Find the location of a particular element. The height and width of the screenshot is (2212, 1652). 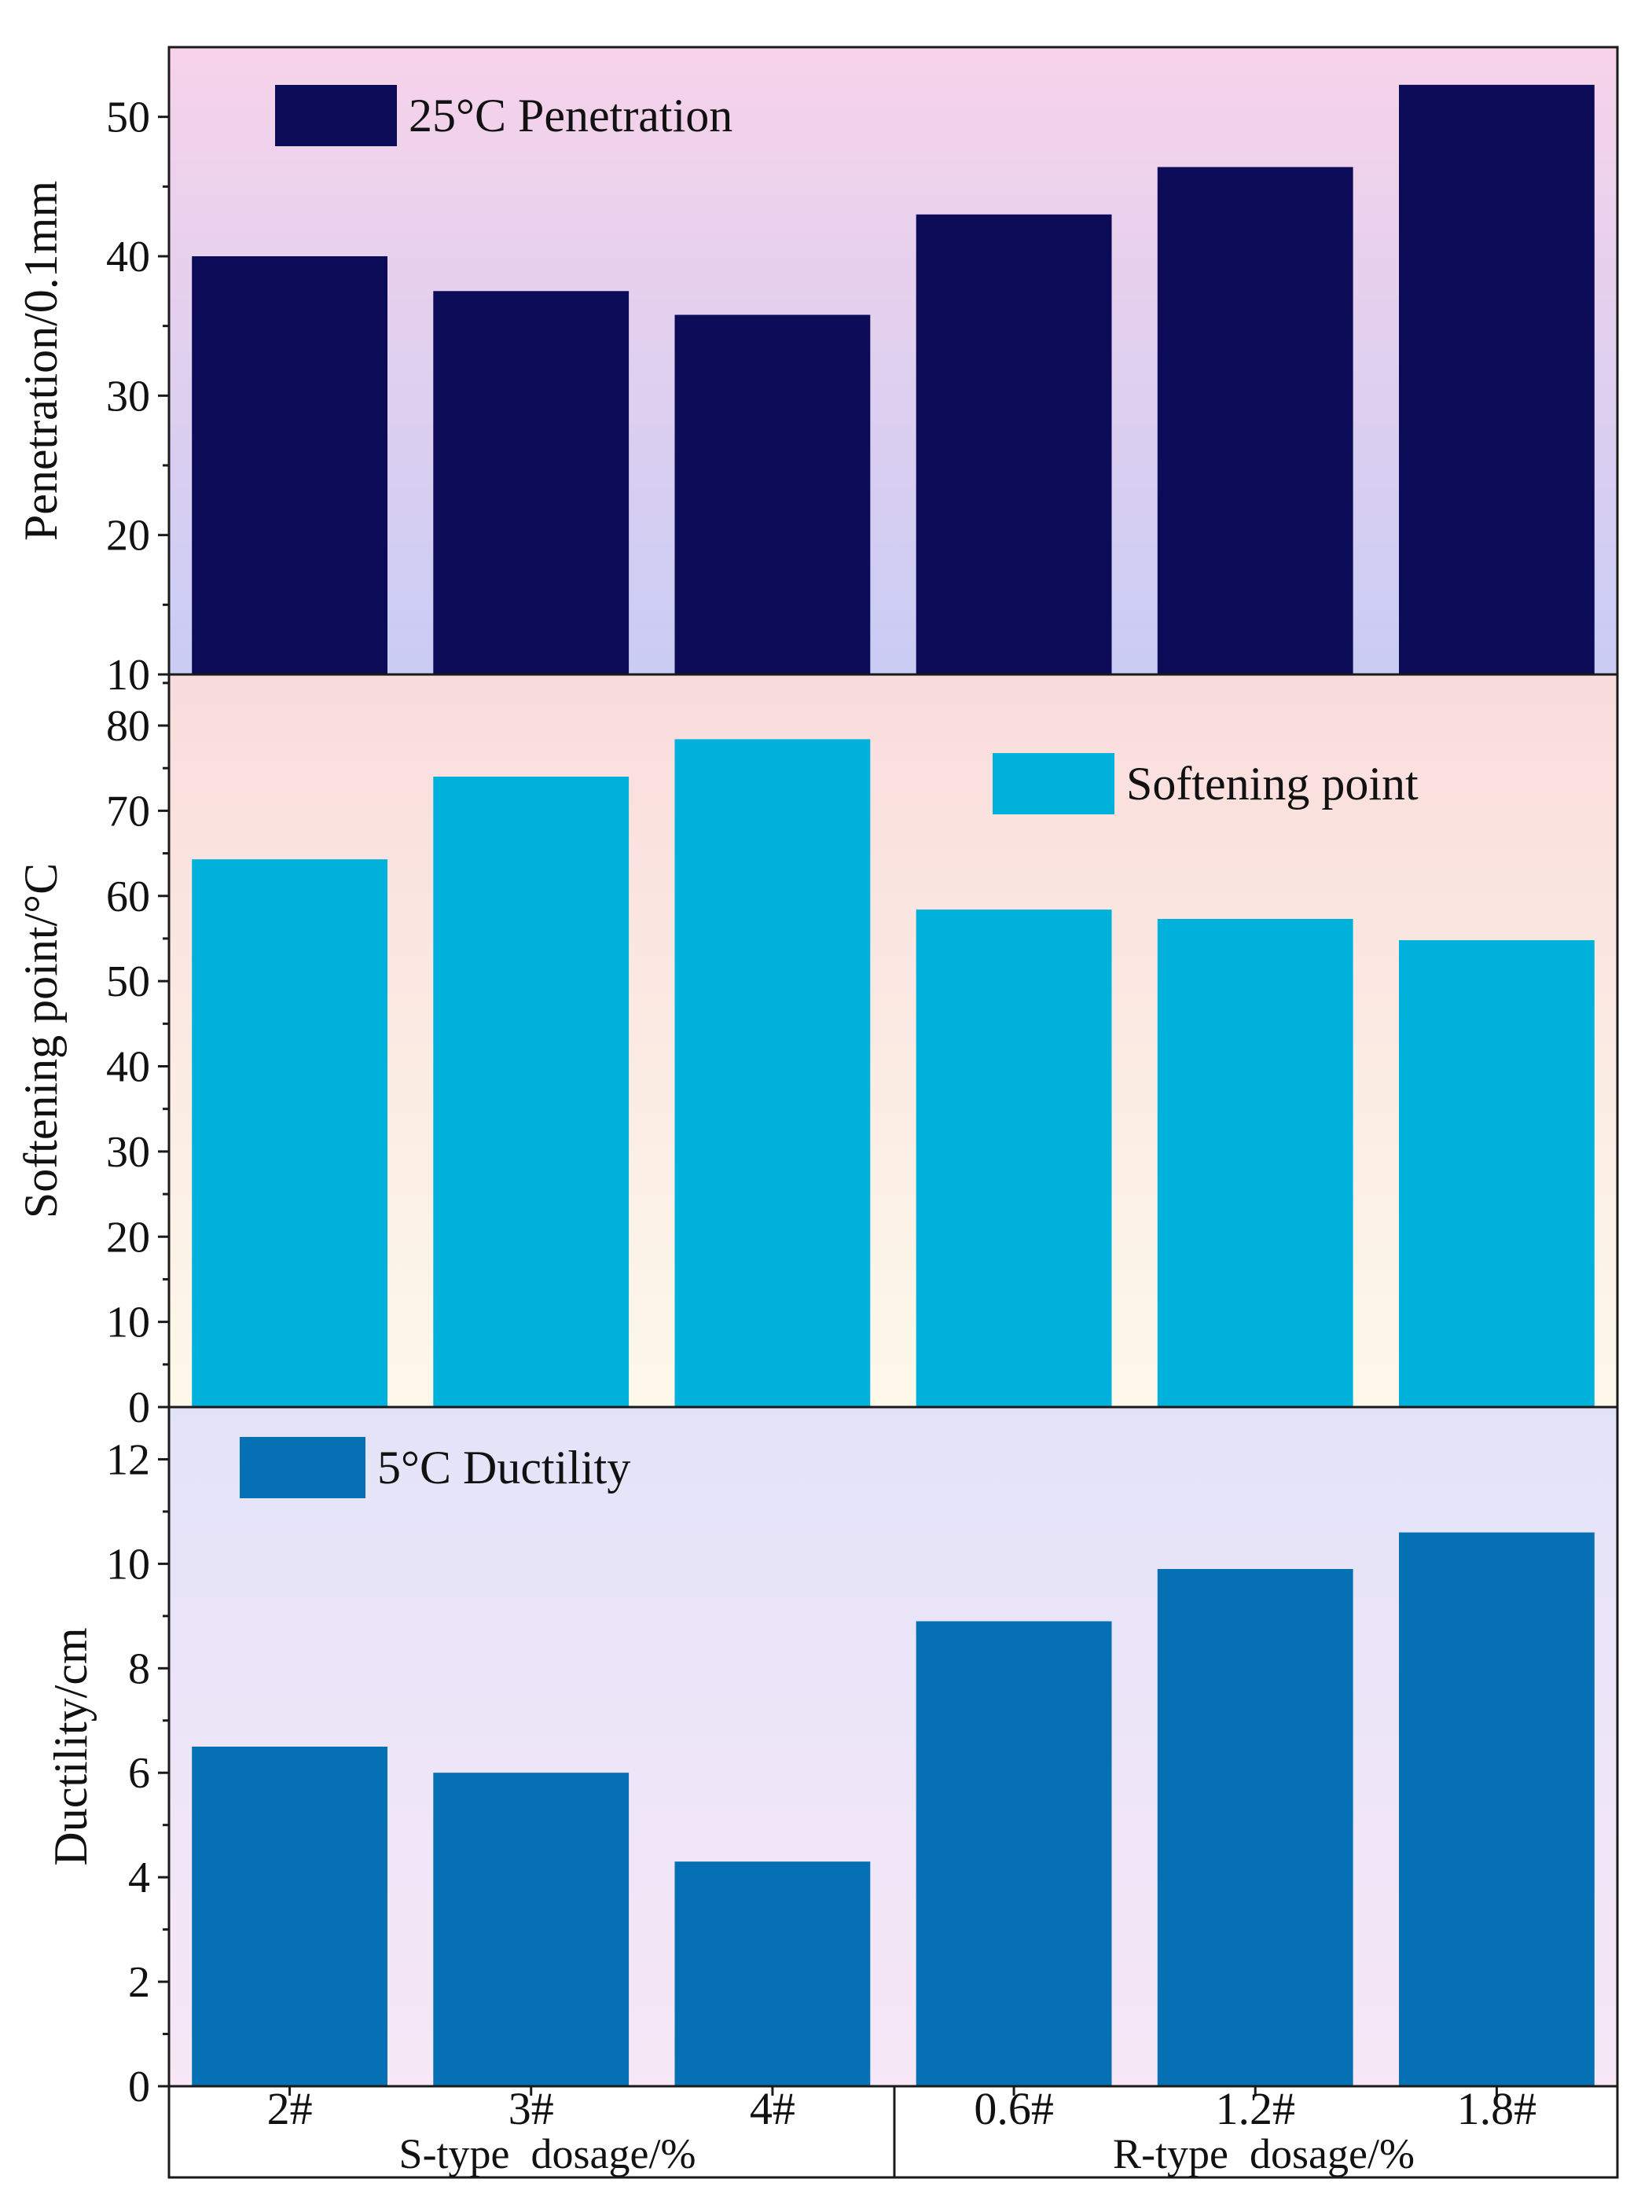

legend: 5°C Ductility is located at coordinates (435, 1467).